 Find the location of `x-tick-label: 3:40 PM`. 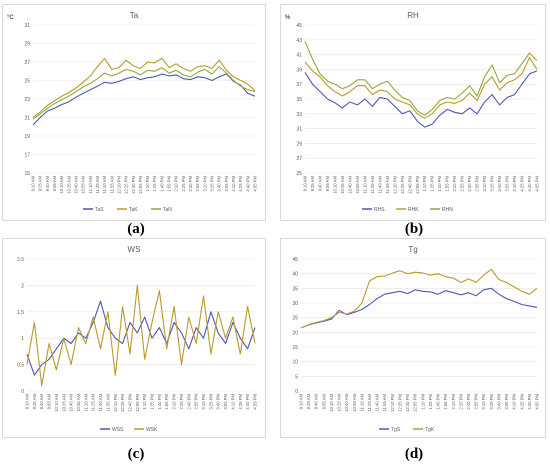

x-tick-label: 3:40 PM is located at coordinates (498, 402).